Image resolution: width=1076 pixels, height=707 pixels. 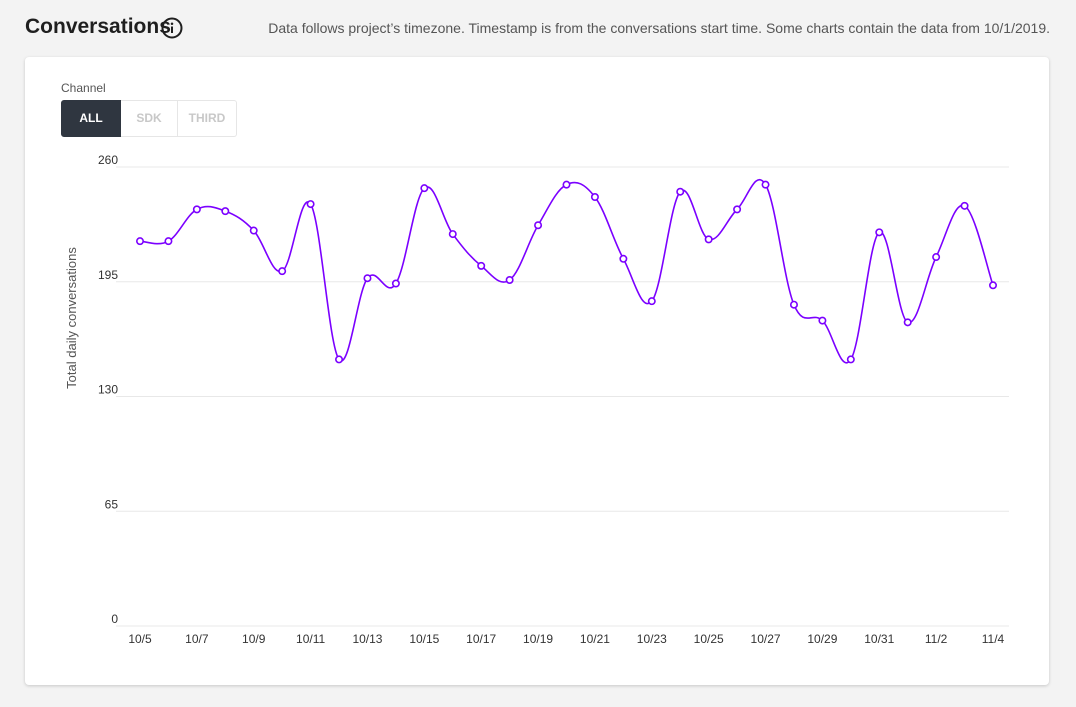 What do you see at coordinates (71, 318) in the screenshot?
I see `y-axis-title: Total daily conversations` at bounding box center [71, 318].